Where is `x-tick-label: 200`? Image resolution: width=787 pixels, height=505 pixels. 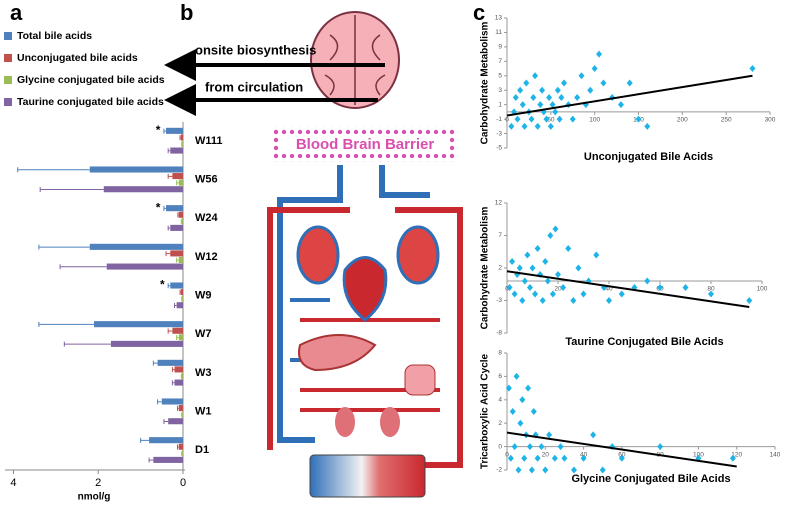
x-tick-label: 200 is located at coordinates (682, 120).